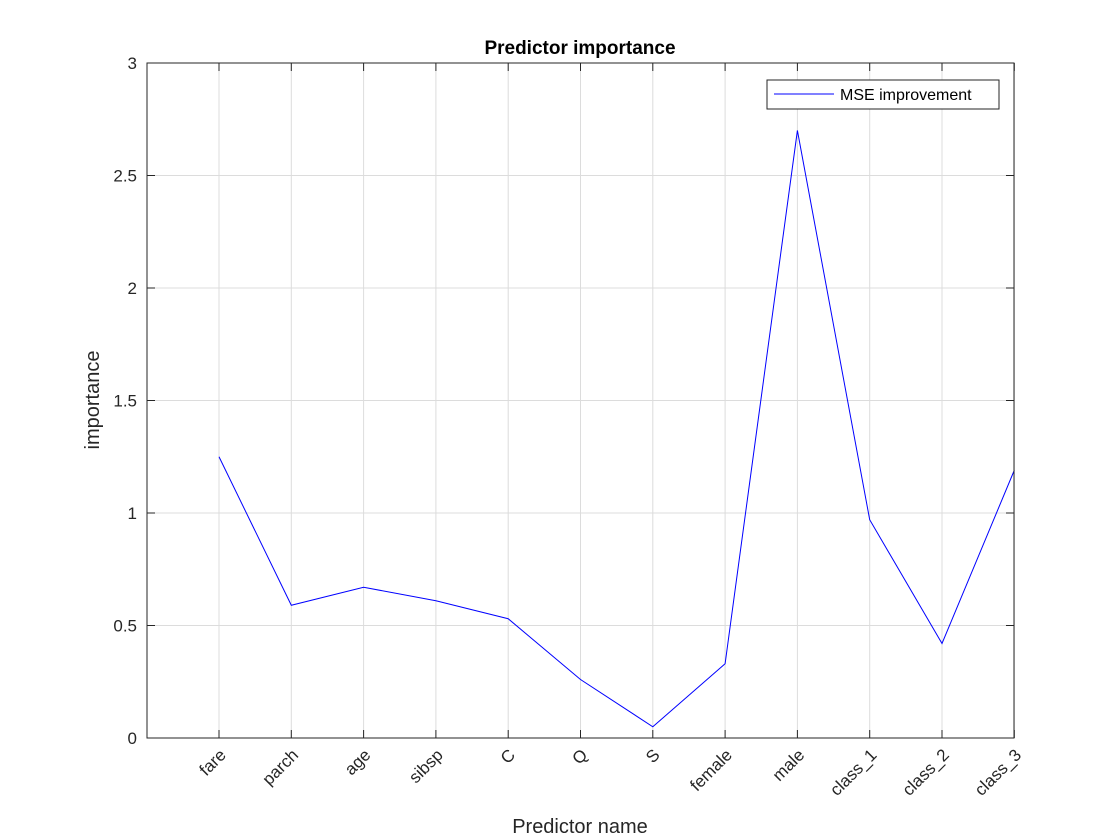  I want to click on y-tick-label: 0, so click(132, 738).